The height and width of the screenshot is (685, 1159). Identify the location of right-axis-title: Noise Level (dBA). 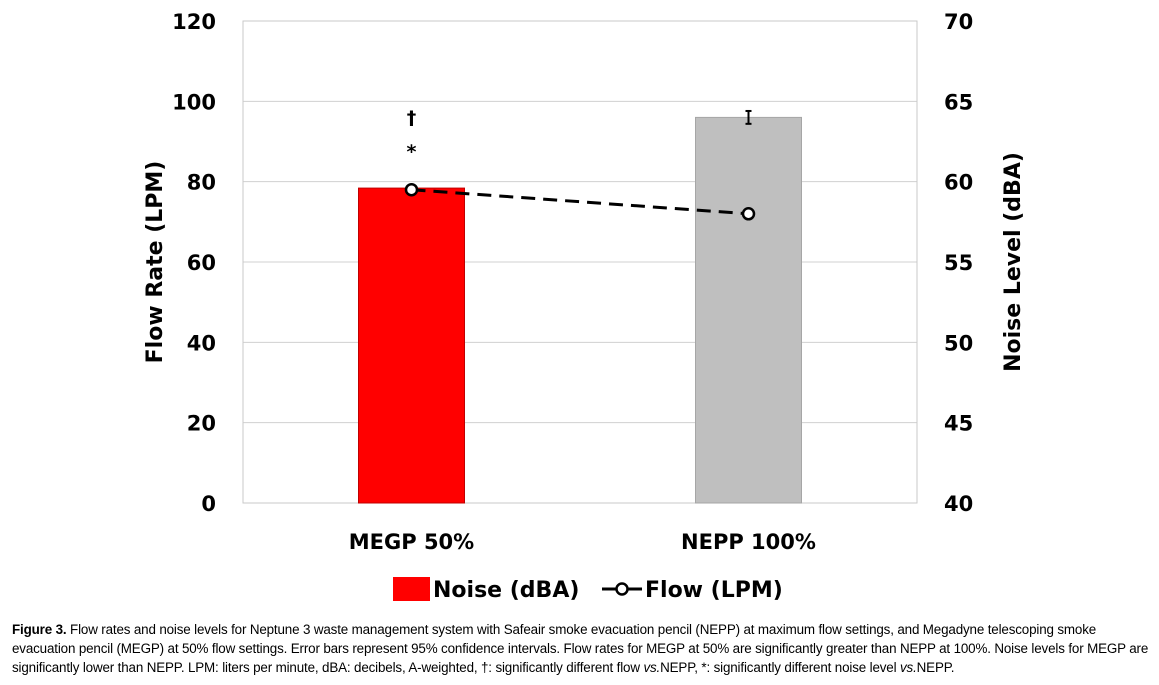
(1013, 262).